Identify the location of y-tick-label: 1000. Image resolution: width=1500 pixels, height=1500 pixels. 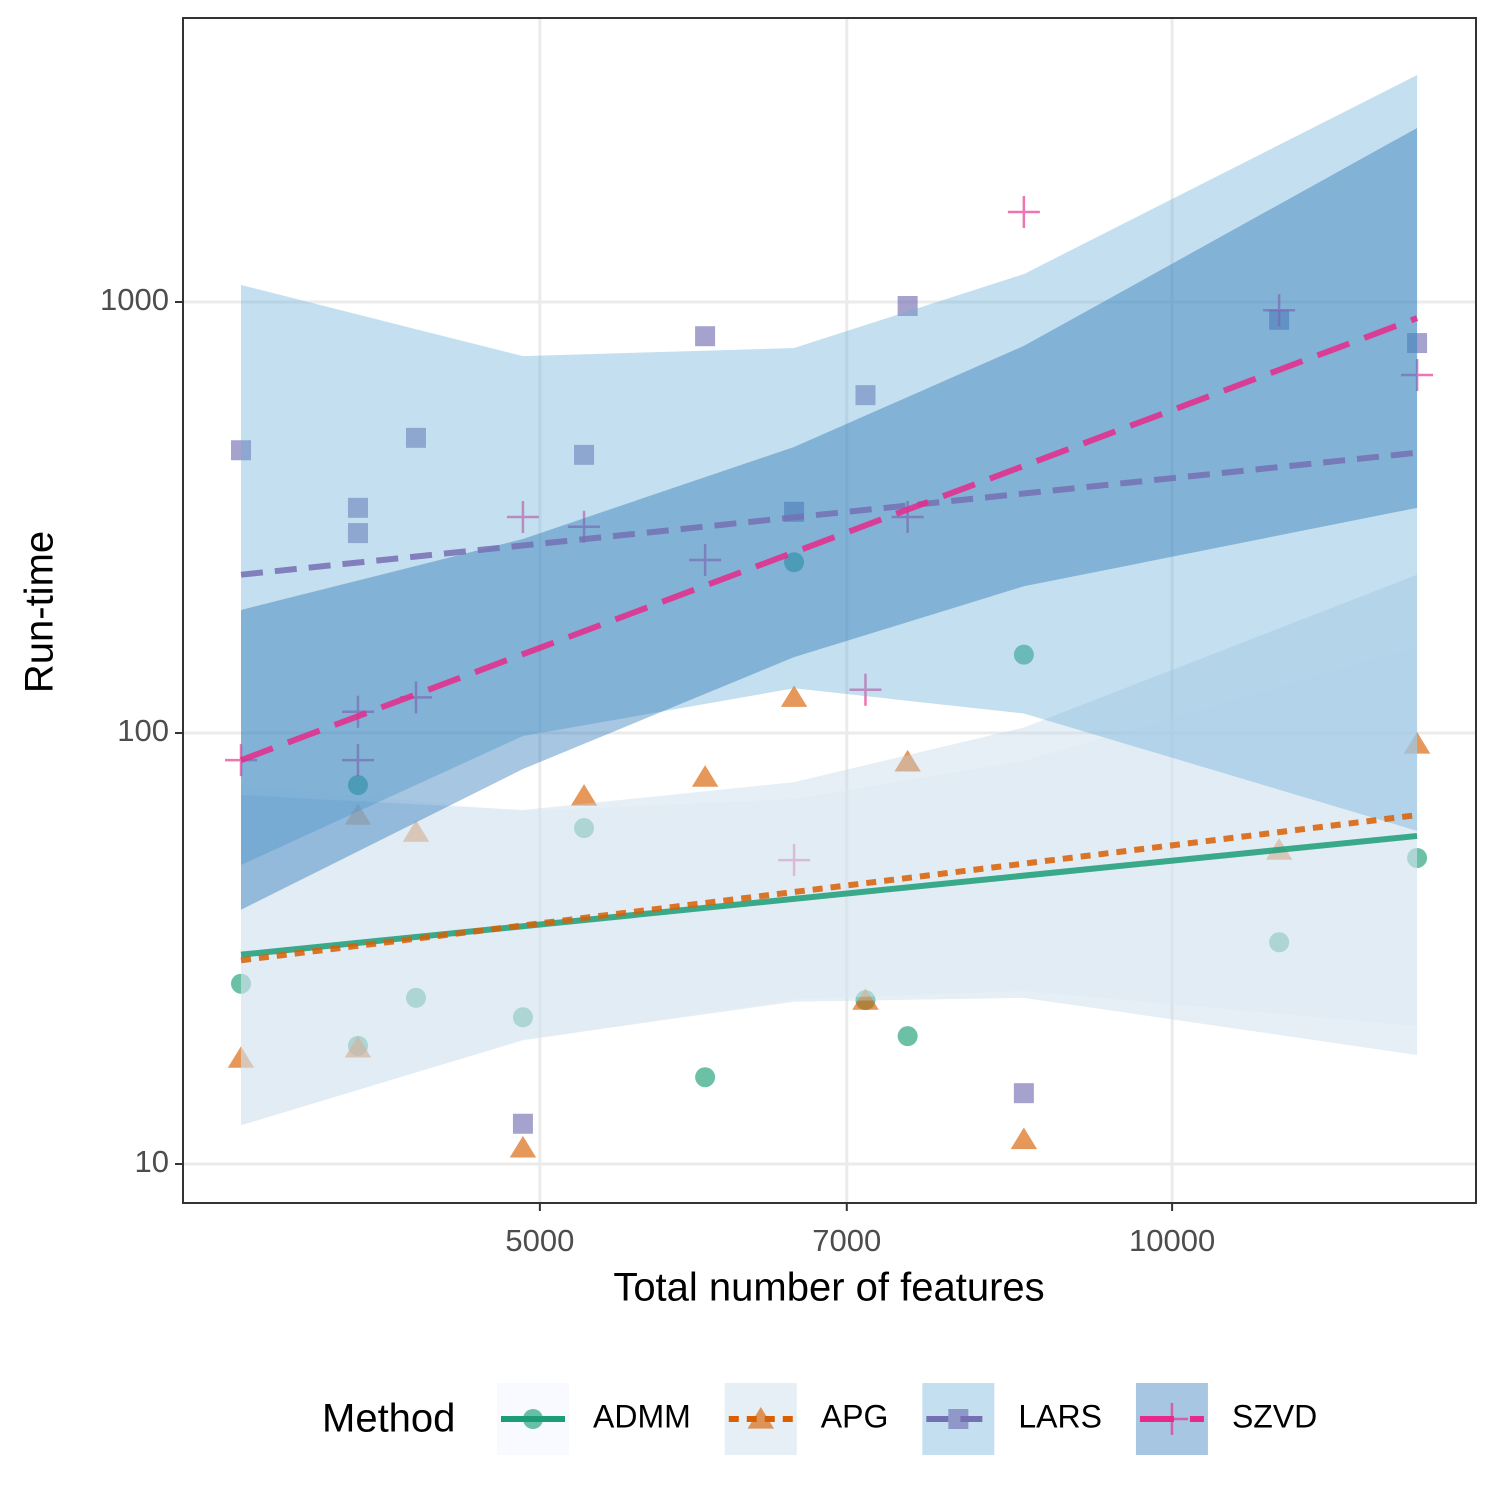
(134, 299).